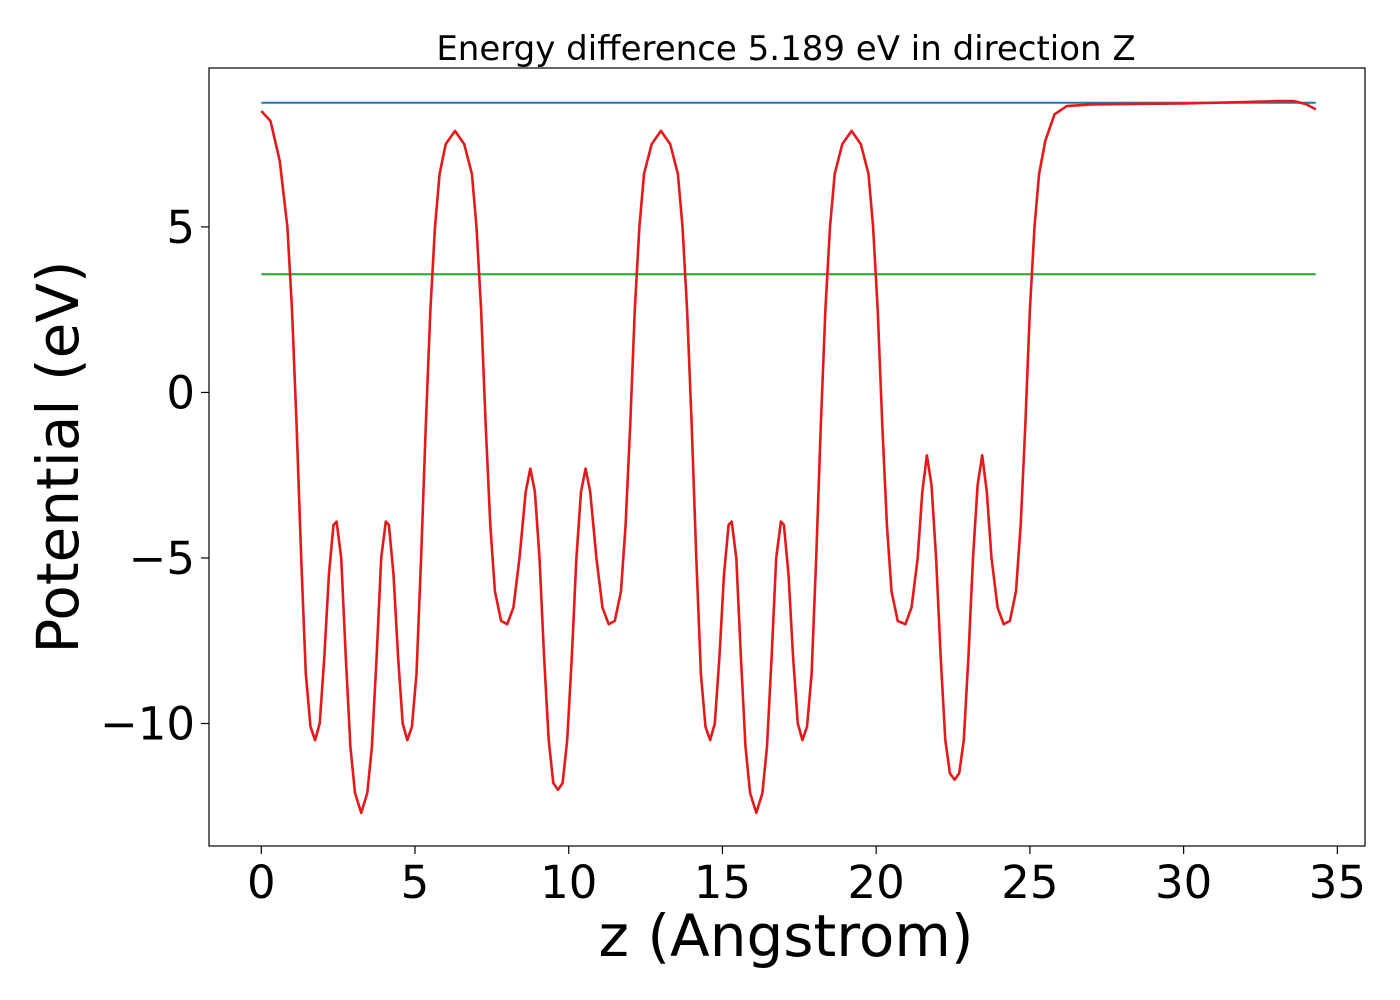  Describe the element at coordinates (722, 882) in the screenshot. I see `x-tick-label: 15` at that location.